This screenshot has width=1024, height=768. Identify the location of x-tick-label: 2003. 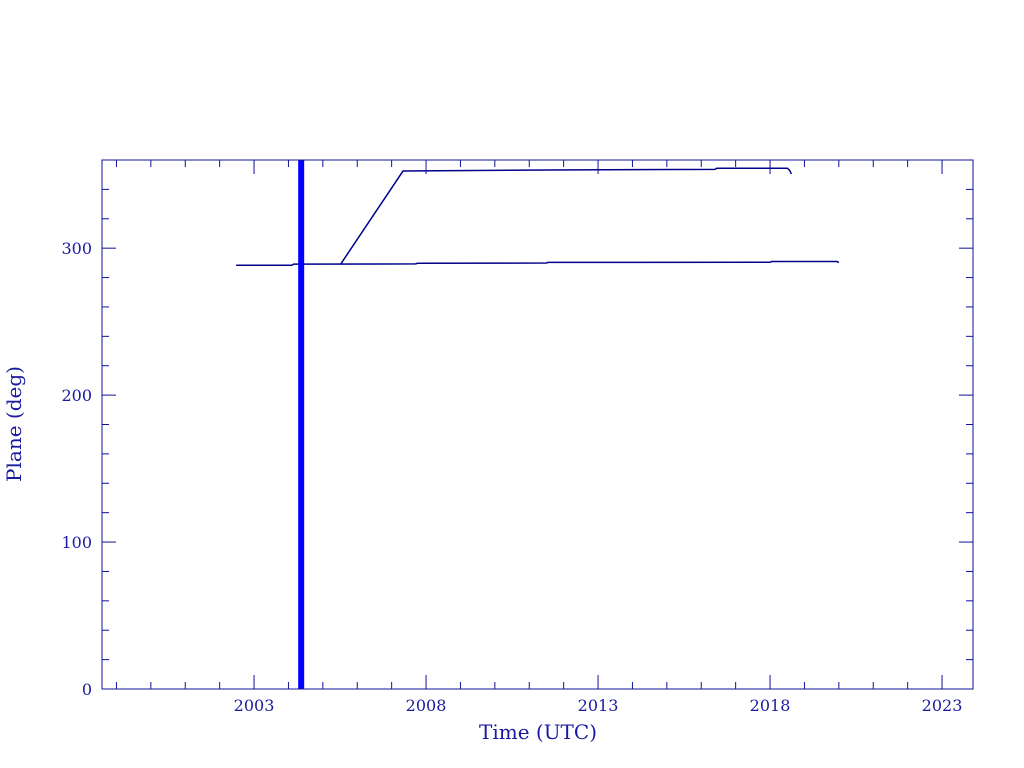
(254, 705).